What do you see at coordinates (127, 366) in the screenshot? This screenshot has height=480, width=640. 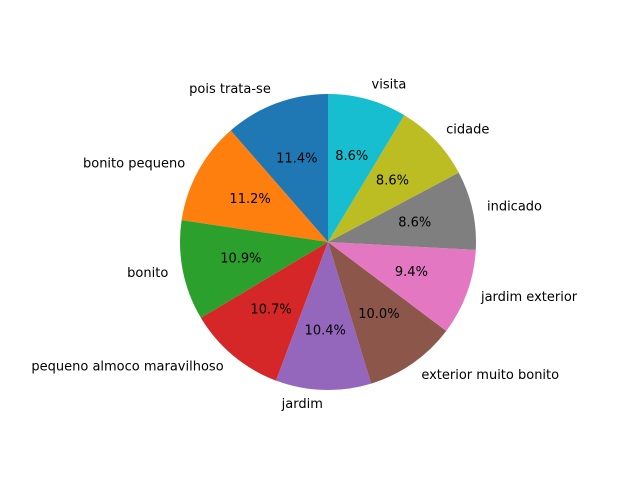 I see `slice-label: pequeno almoco maravilhoso` at bounding box center [127, 366].